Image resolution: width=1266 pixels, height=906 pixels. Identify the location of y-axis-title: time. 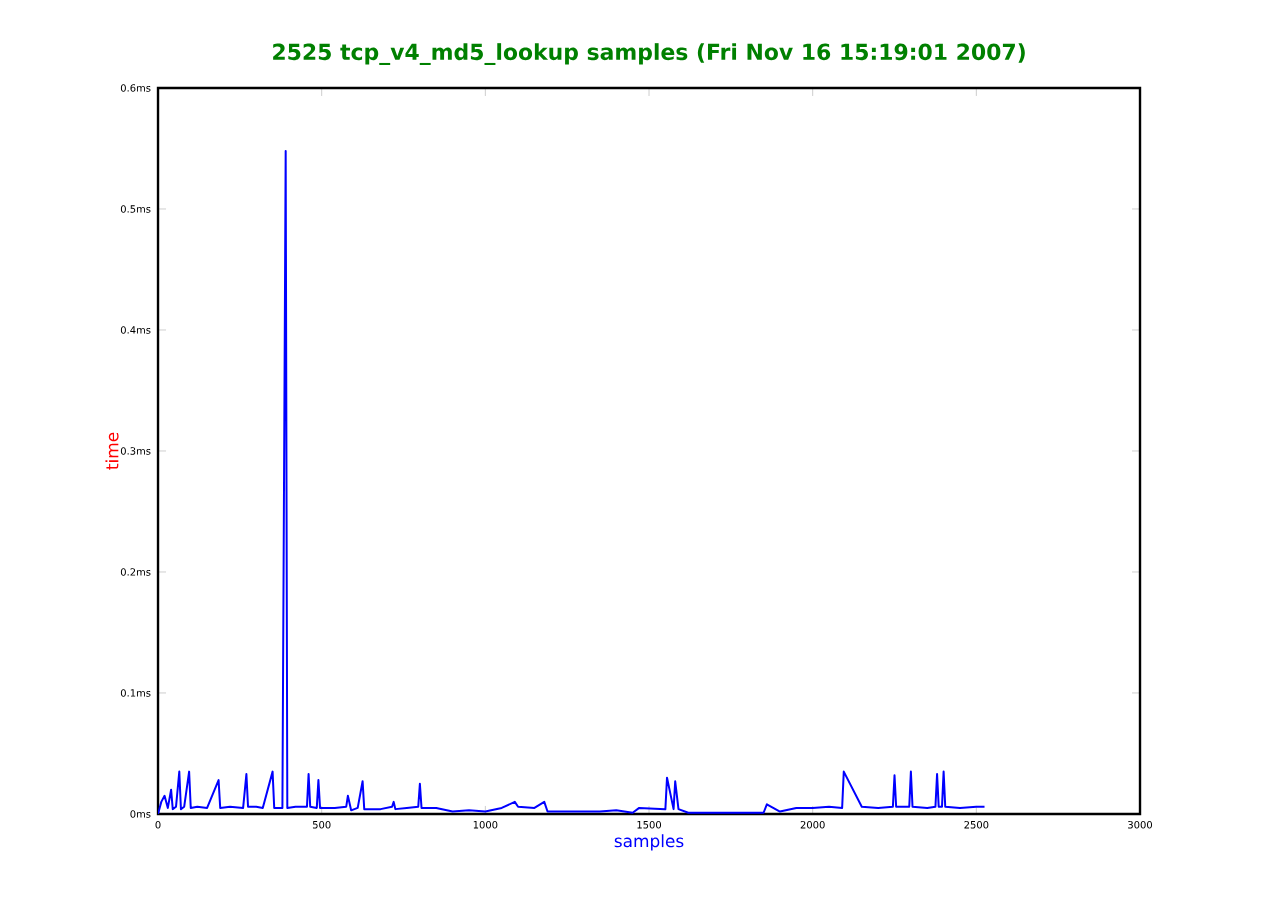
(112, 451).